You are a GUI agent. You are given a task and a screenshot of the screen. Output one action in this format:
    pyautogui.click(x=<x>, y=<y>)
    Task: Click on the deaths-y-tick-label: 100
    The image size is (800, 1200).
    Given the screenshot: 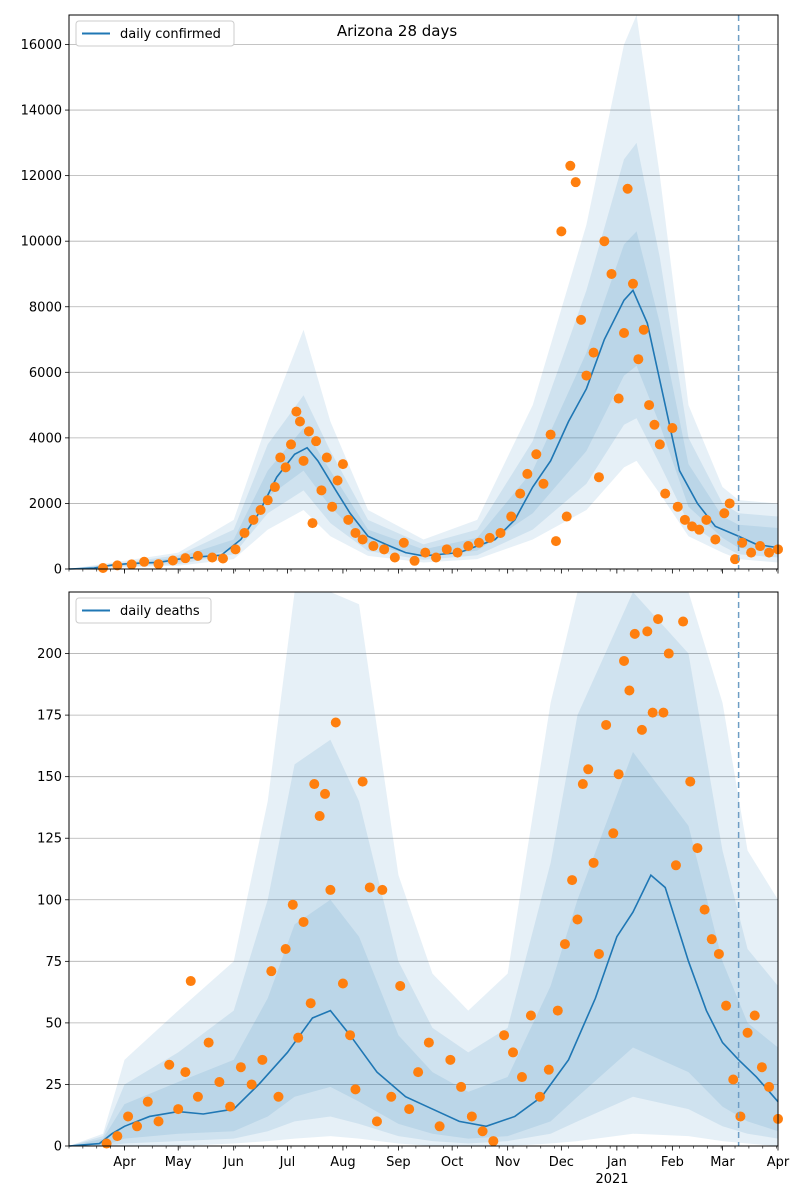 What is the action you would take?
    pyautogui.click(x=49, y=900)
    